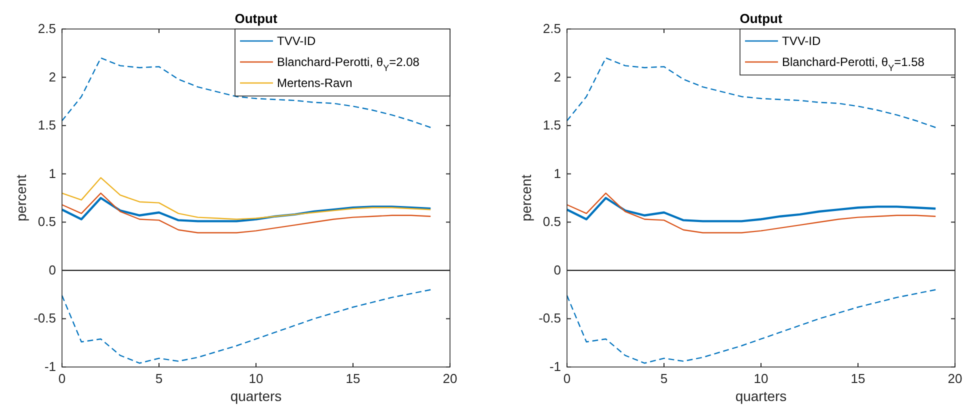  What do you see at coordinates (348, 64) in the screenshot?
I see `legend-label: Blanchard-Perotti, θ$_{Y}$=2.08` at bounding box center [348, 64].